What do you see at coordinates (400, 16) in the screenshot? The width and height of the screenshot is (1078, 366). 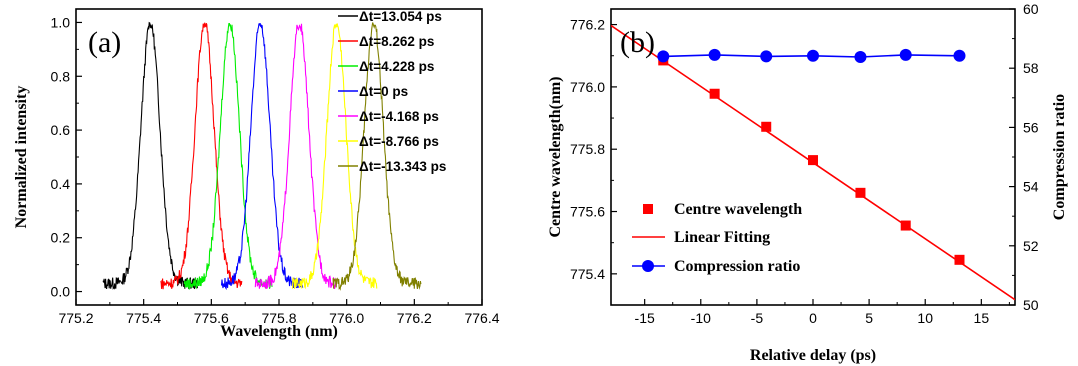 I see `panel-a-legend-label-0: Δt=13.054 ps` at bounding box center [400, 16].